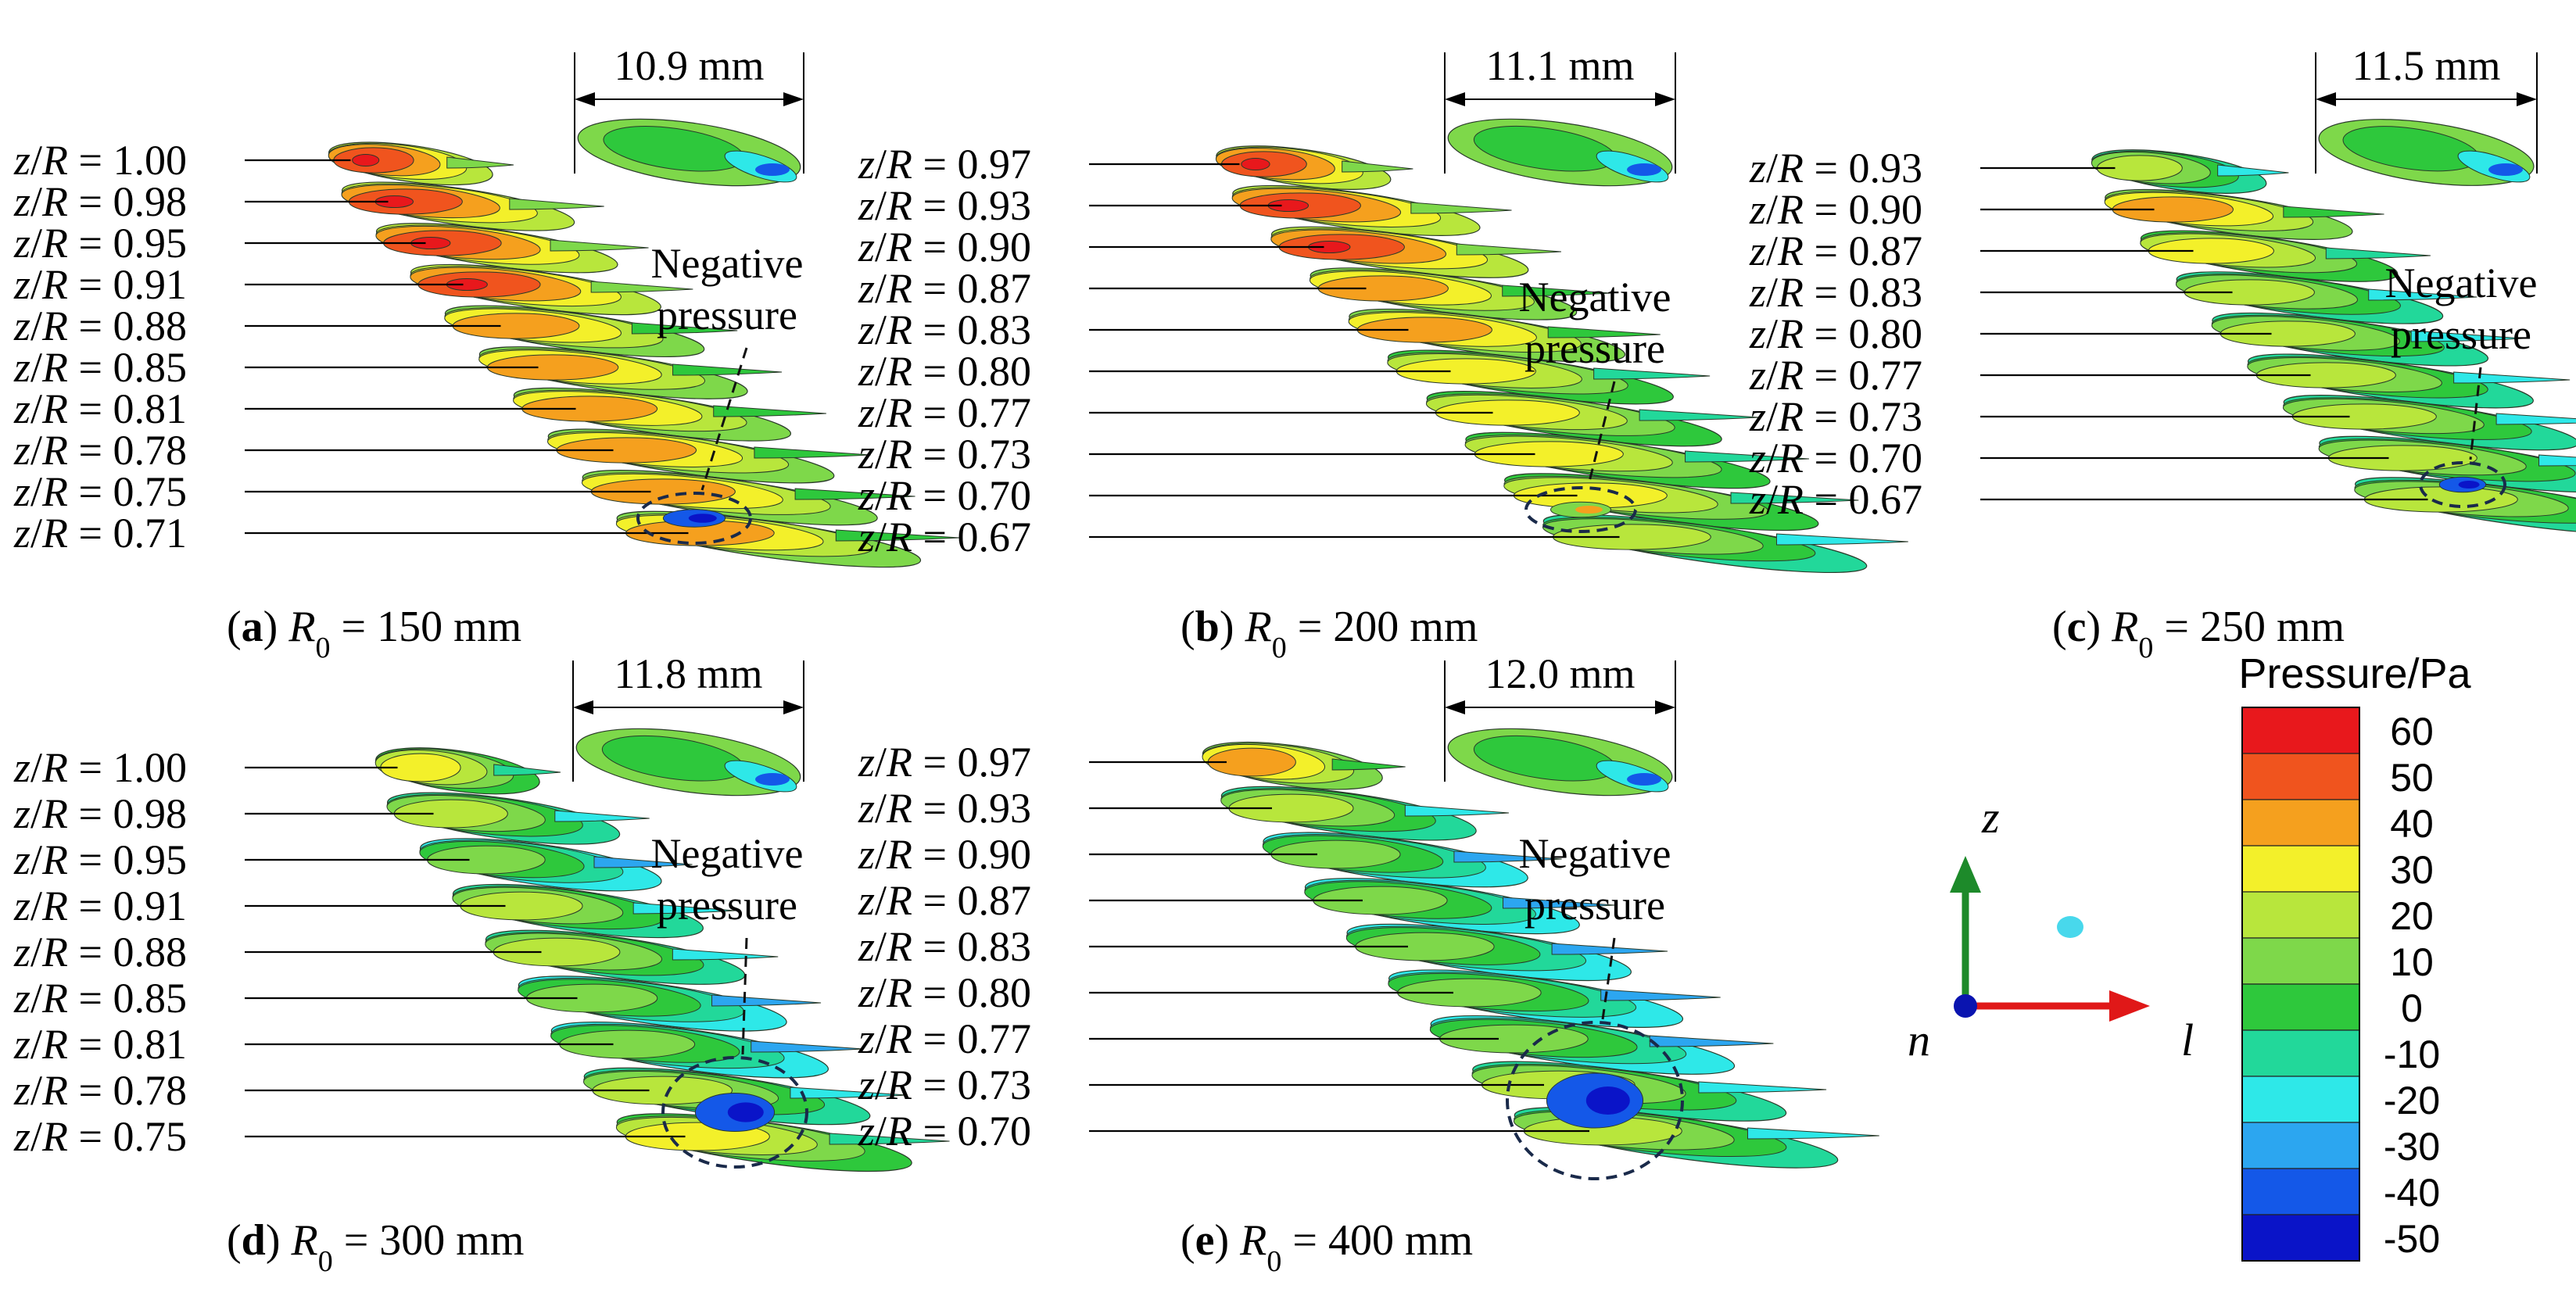  I want to click on z-over-r-value: = 0.83, so click(971, 329).